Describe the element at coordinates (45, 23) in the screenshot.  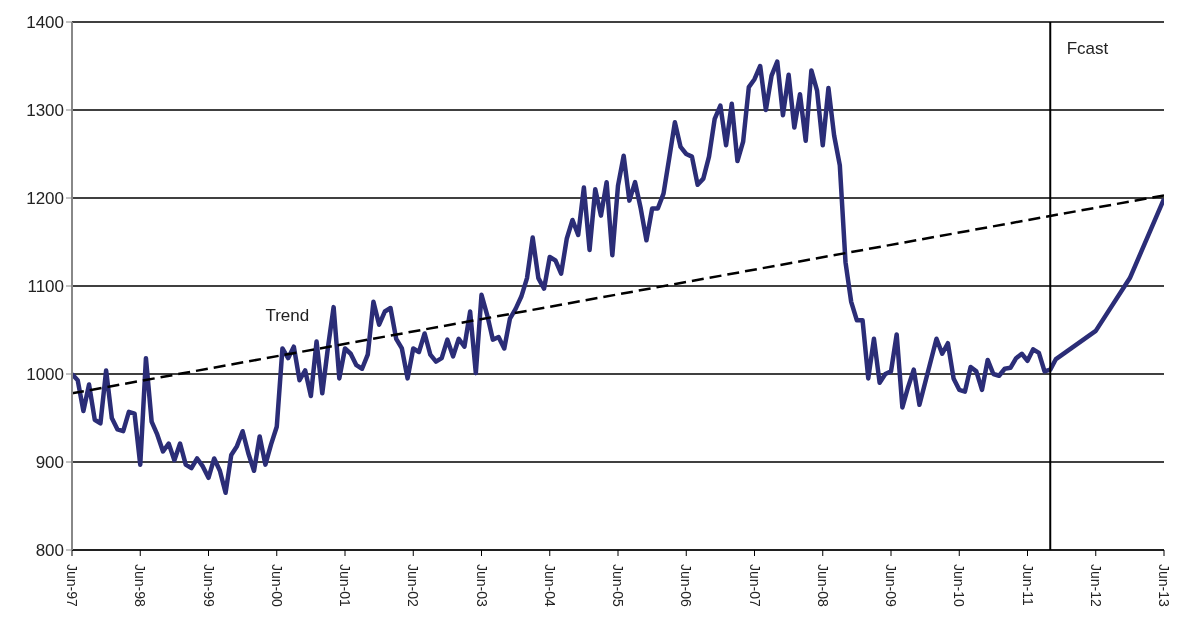
I see `y-tick-label: 1400` at that location.